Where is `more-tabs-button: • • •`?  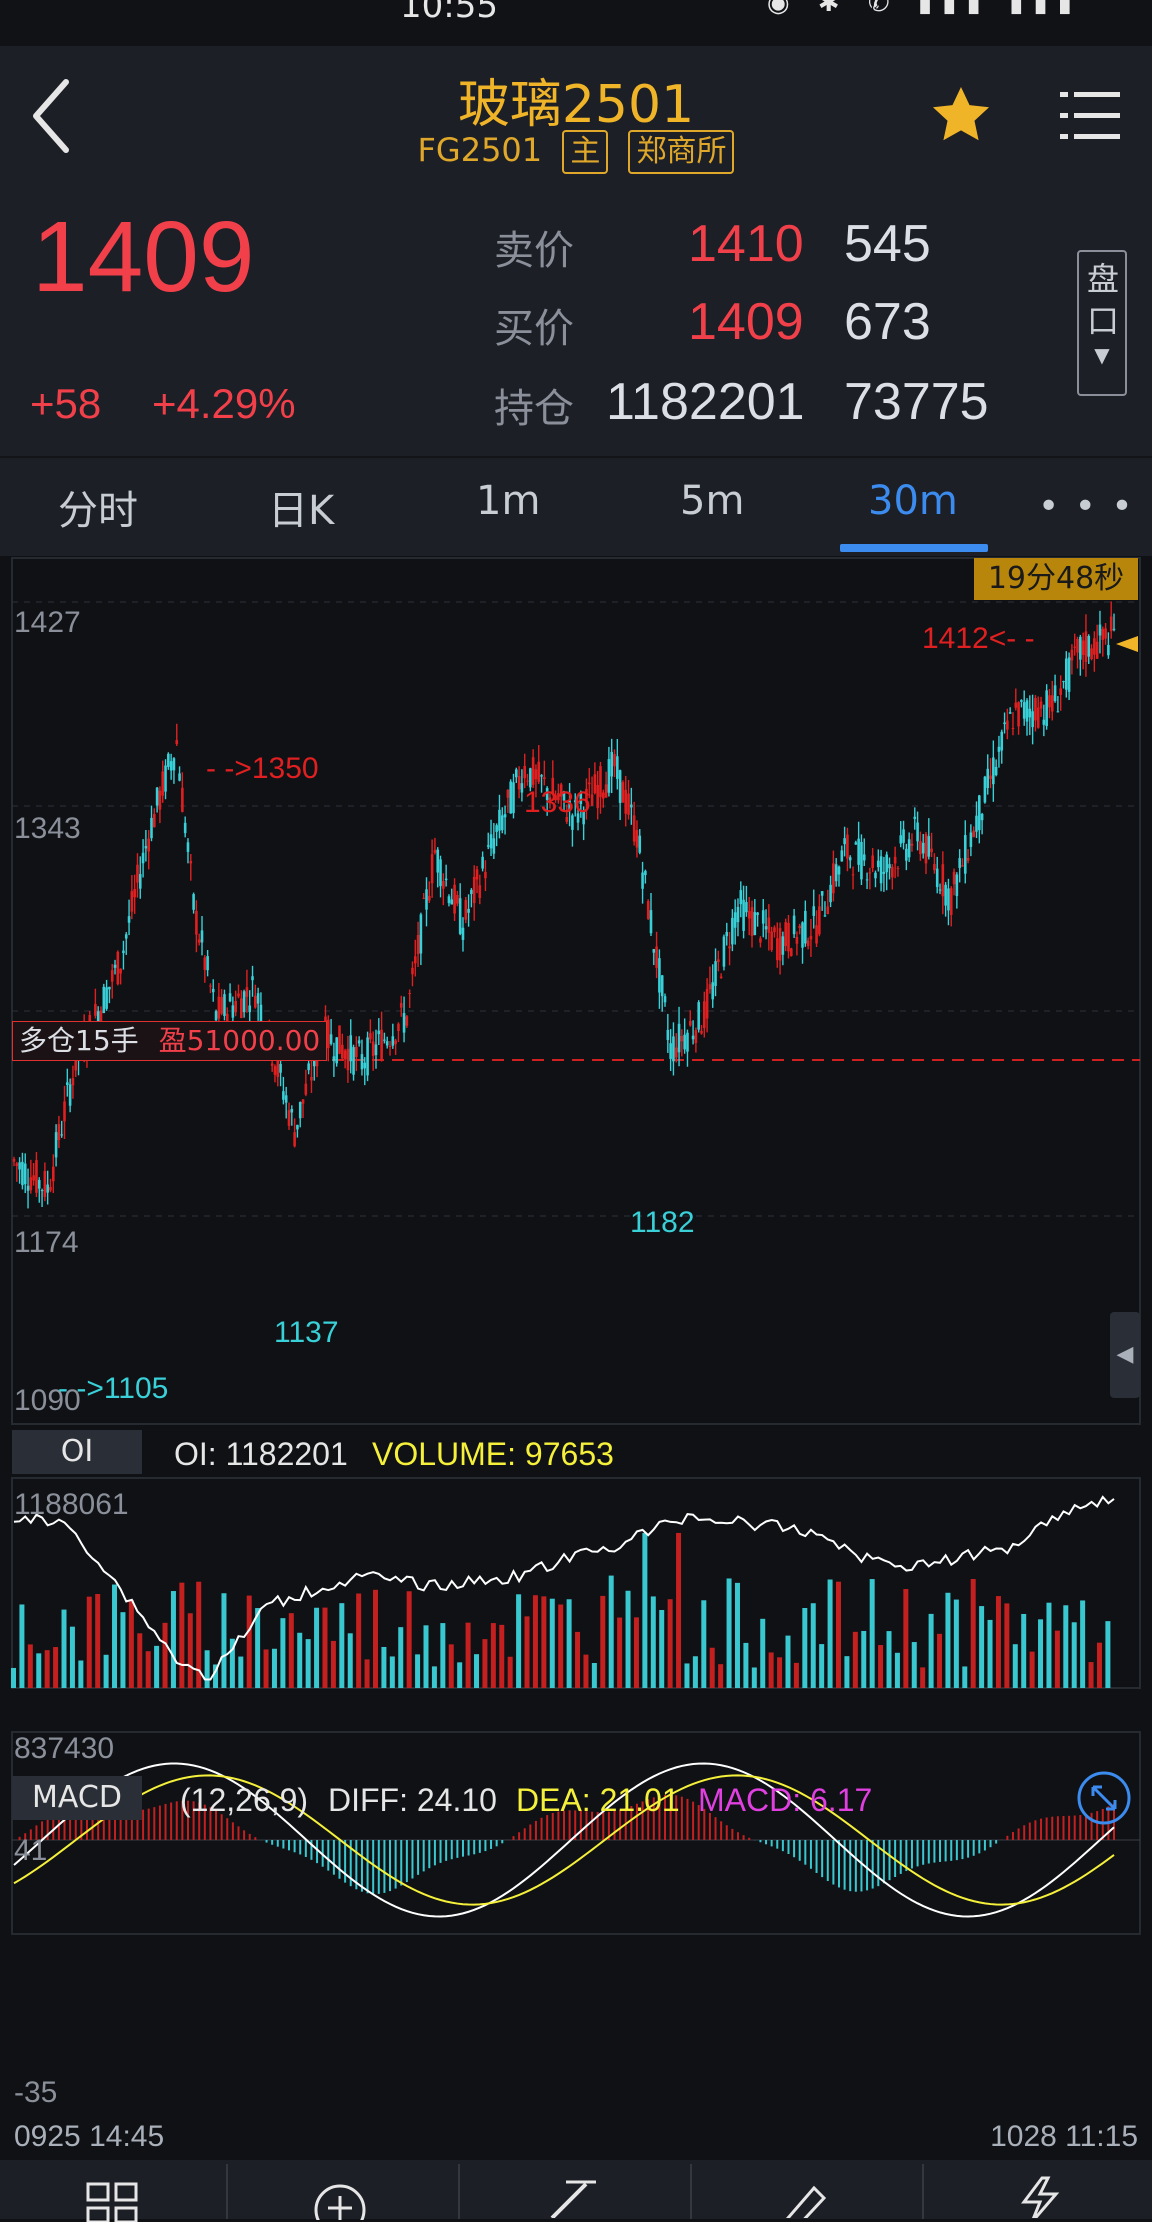
more-tabs-button: • • • is located at coordinates (1086, 506).